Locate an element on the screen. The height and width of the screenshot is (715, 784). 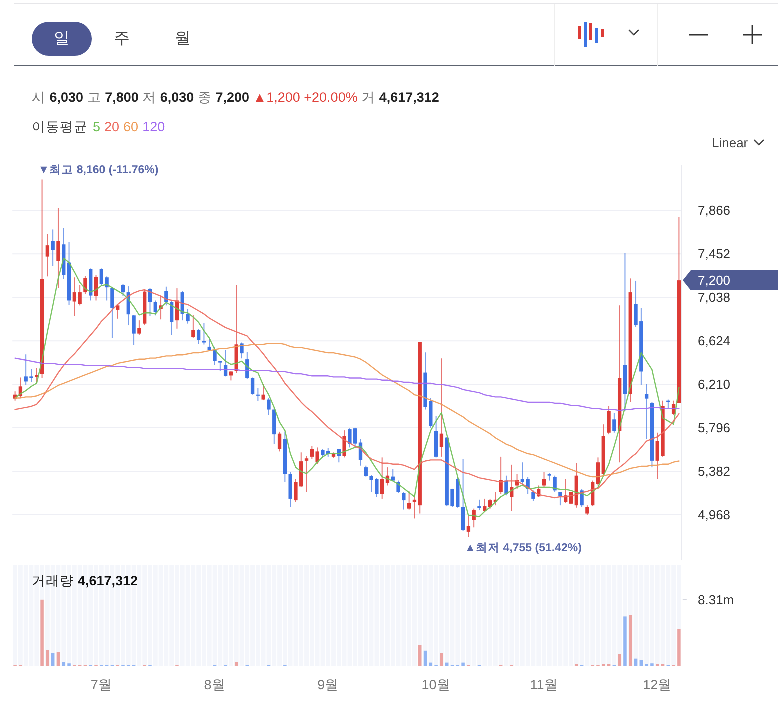
y-tick-label: 6,210 is located at coordinates (714, 384).